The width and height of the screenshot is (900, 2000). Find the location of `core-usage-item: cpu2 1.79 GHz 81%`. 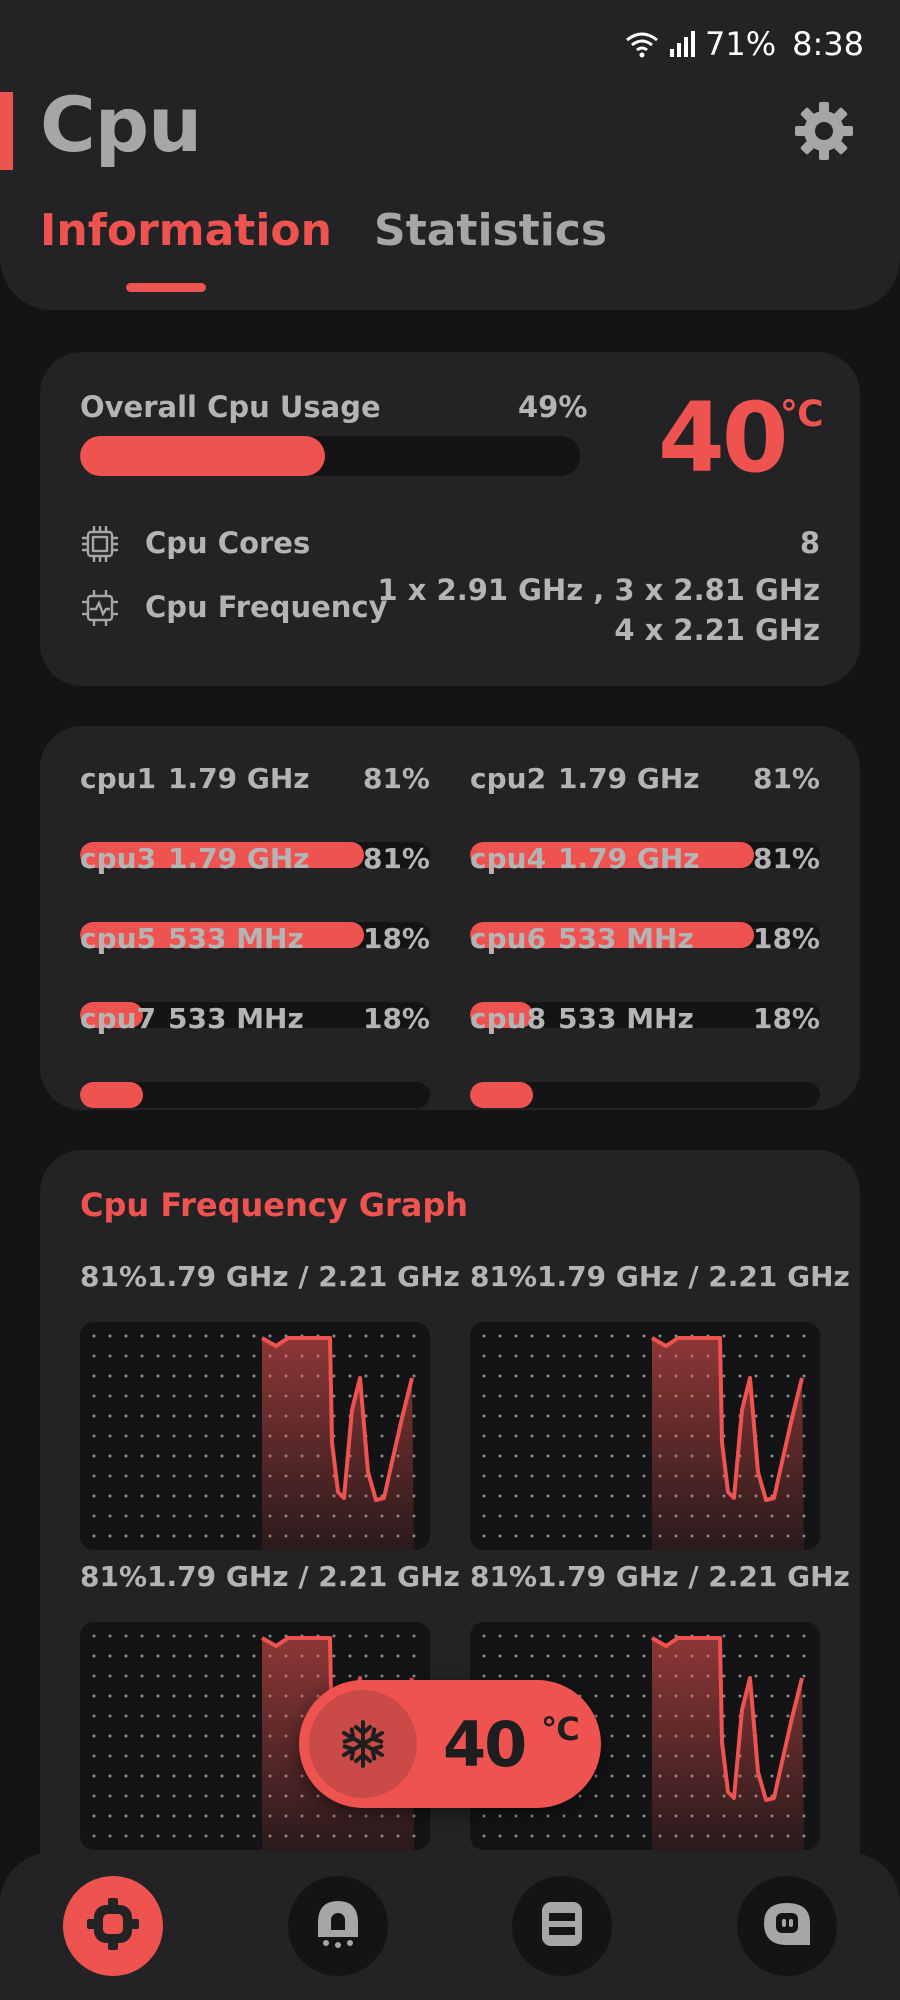

core-usage-item: cpu2 1.79 GHz 81% is located at coordinates (645, 815).